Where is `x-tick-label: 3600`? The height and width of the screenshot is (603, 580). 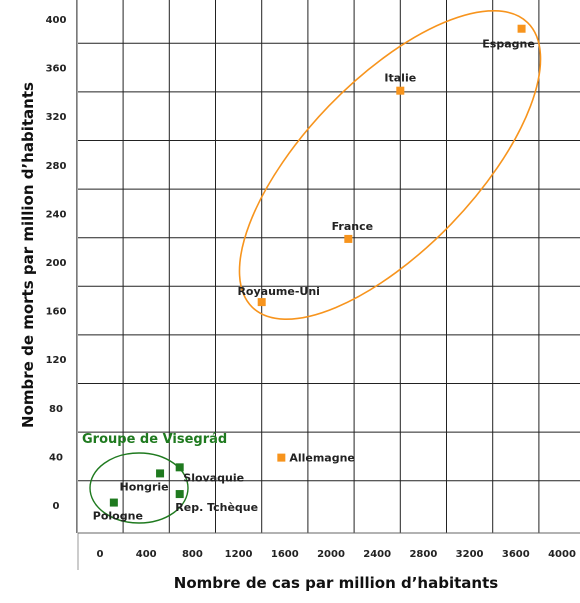
x-tick-label: 3600 is located at coordinates (516, 554).